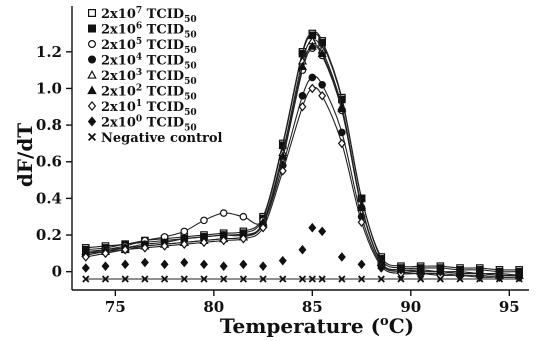 The image size is (543, 341). I want to click on x-tick-label: 80, so click(213, 307).